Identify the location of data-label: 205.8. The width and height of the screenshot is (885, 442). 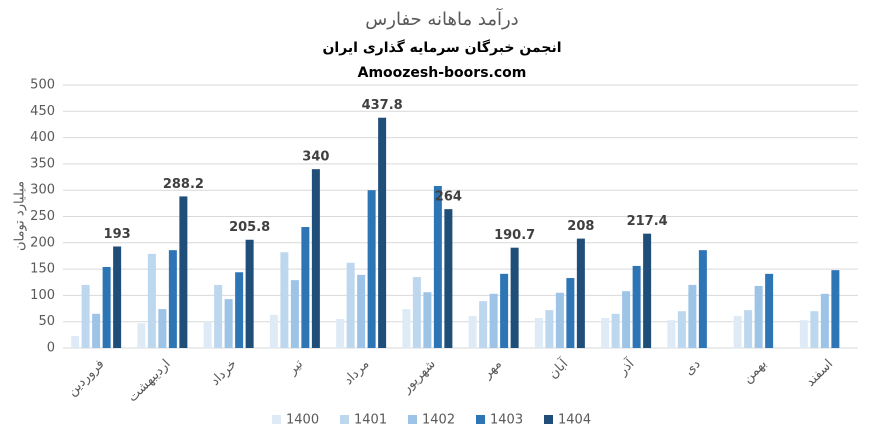
(249, 227).